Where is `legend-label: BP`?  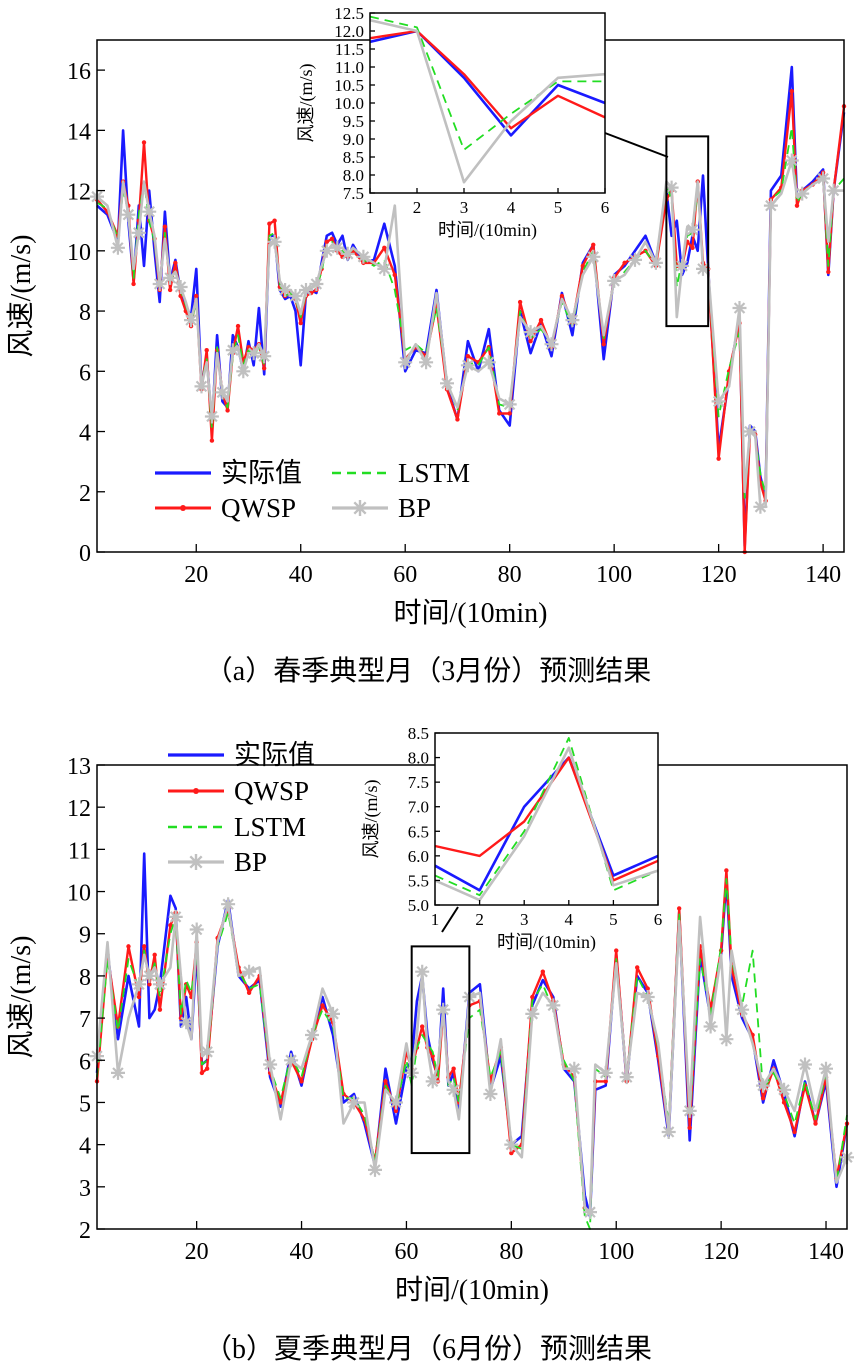 legend-label: BP is located at coordinates (414, 508).